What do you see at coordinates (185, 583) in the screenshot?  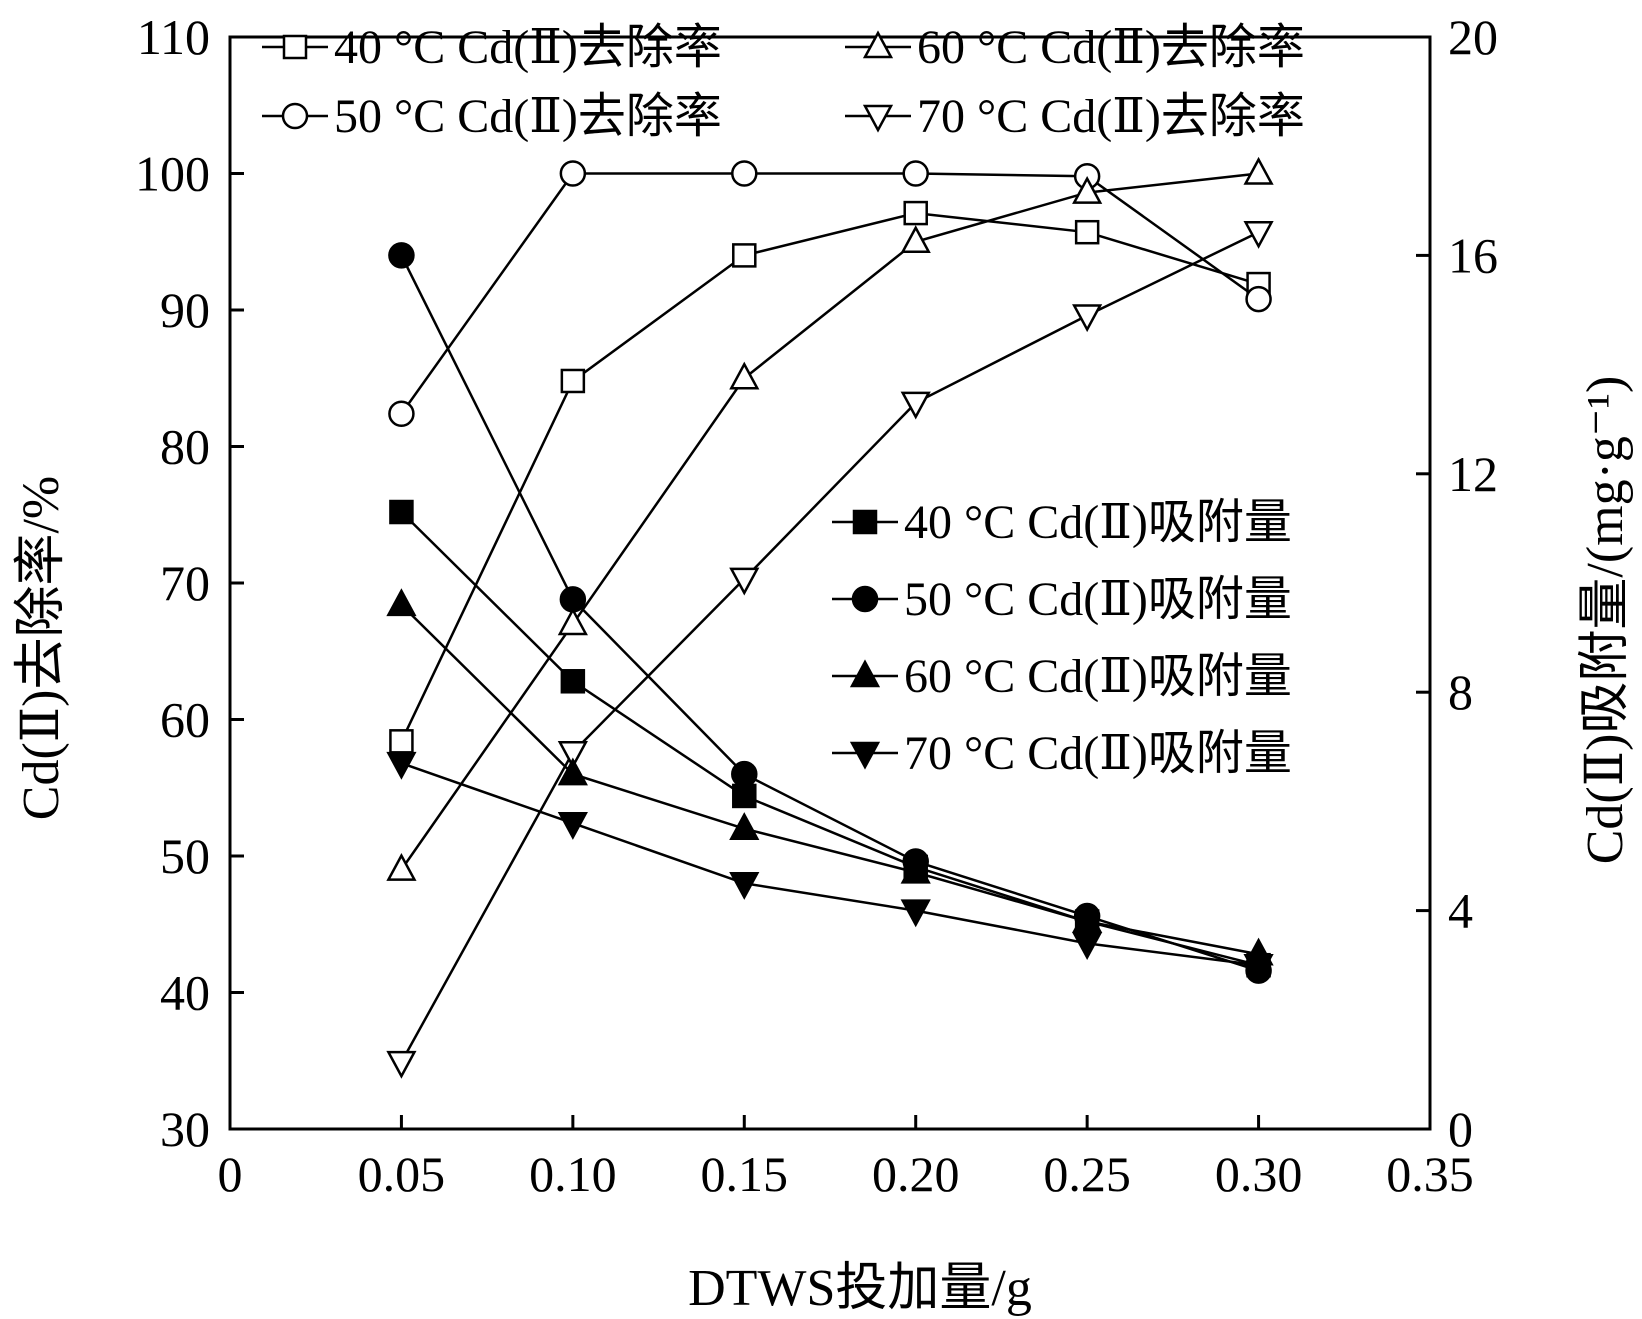 I see `y-tick-label: 70` at bounding box center [185, 583].